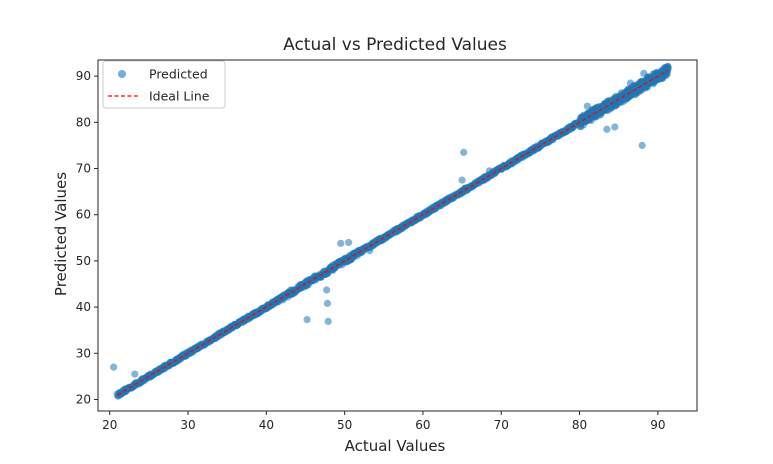 The width and height of the screenshot is (773, 464). What do you see at coordinates (657, 425) in the screenshot?
I see `x-tick-label: 90` at bounding box center [657, 425].